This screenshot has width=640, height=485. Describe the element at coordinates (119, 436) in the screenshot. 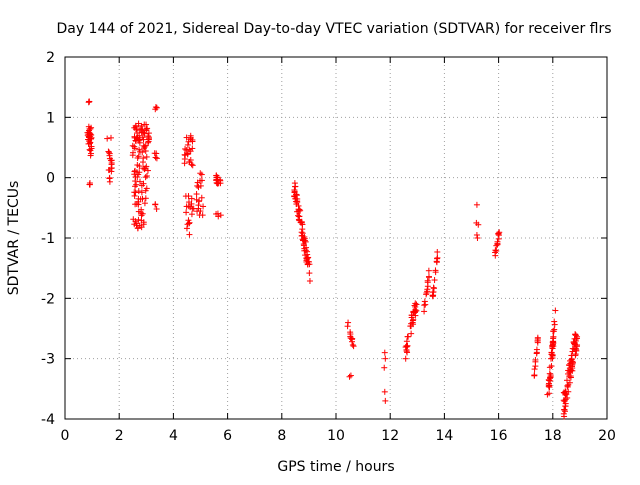

I see `x-tick-label: 2` at that location.